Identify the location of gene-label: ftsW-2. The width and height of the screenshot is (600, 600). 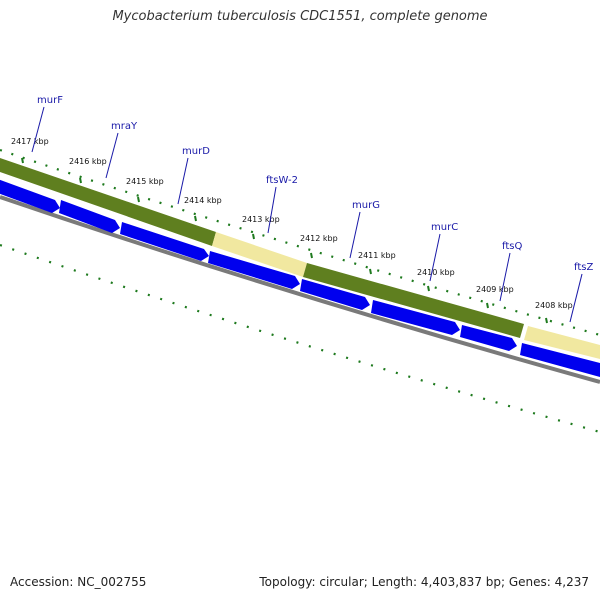
(282, 180).